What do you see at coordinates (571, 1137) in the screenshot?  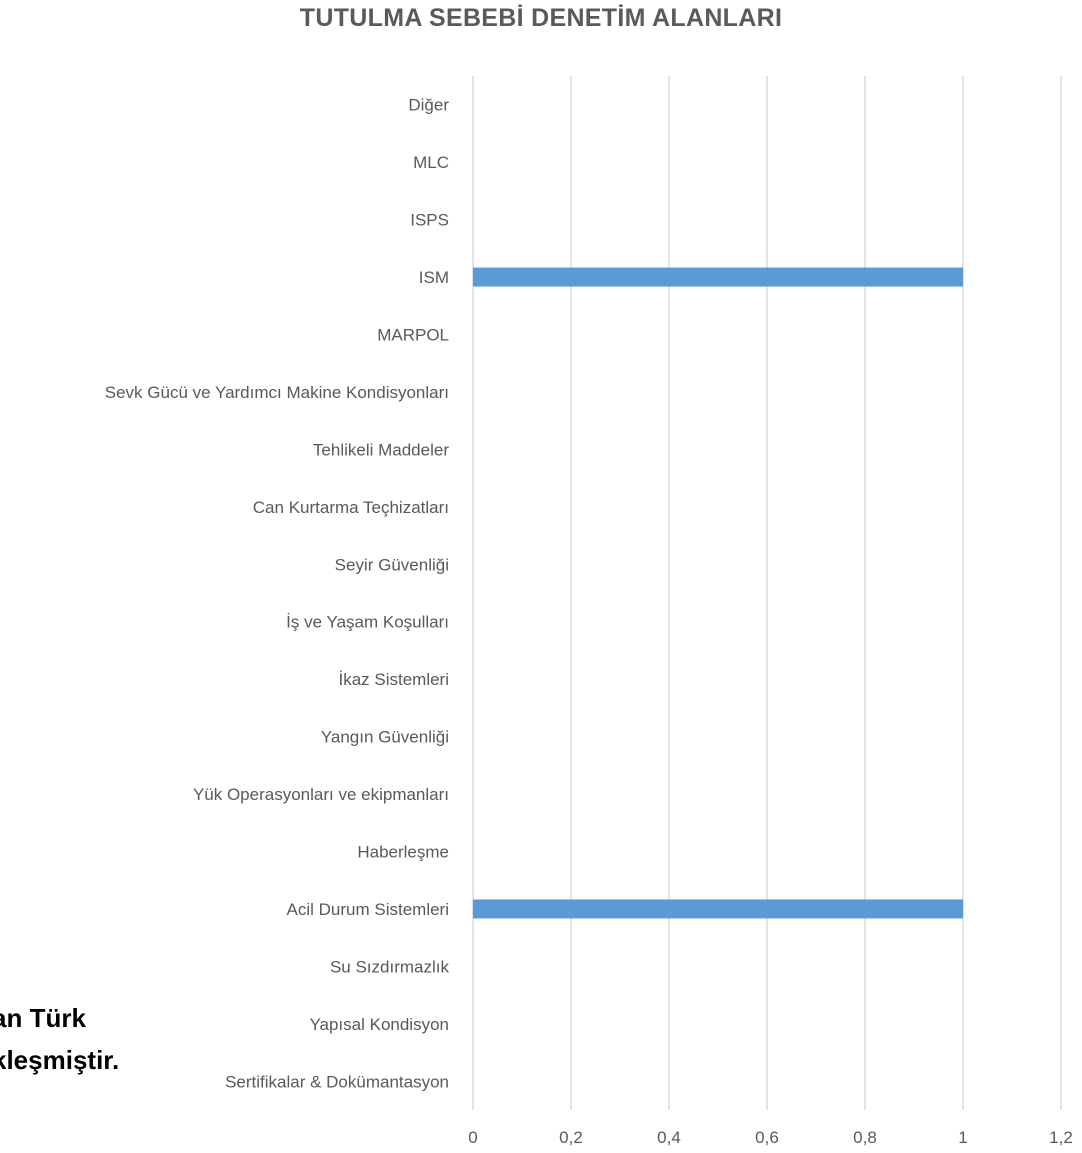 I see `x-tick-label: 0,2` at bounding box center [571, 1137].